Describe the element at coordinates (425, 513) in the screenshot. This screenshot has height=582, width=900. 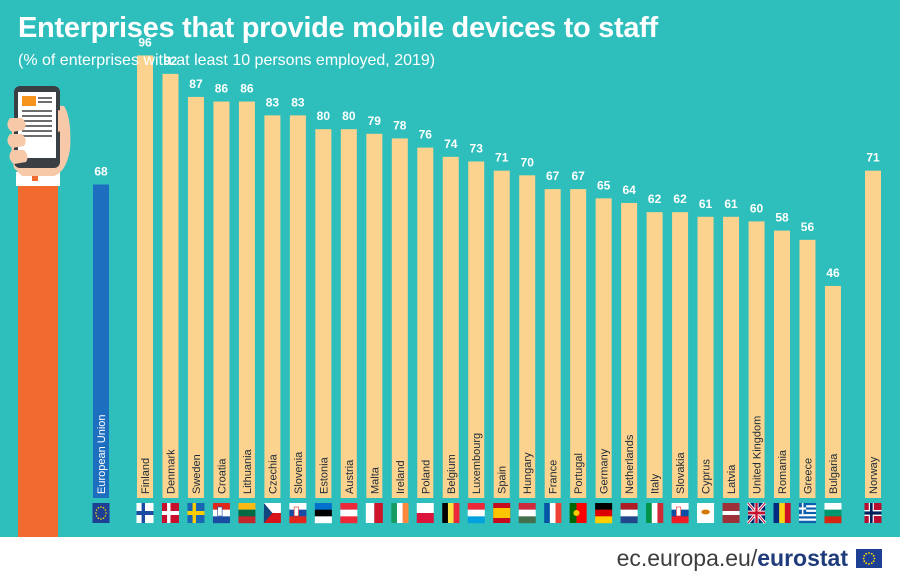
I see `poland-flag-icon` at that location.